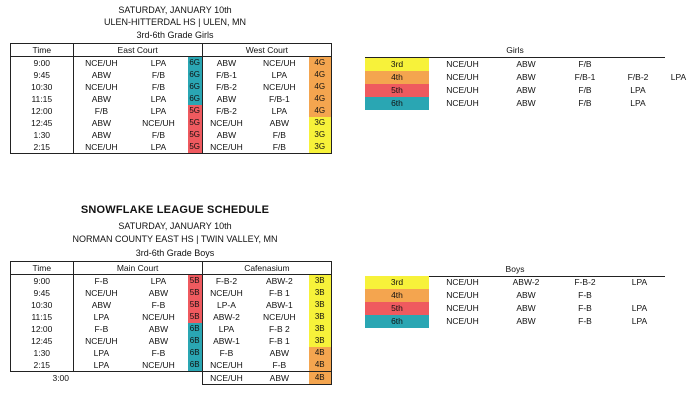  I want to click on legend-row: 5th NCE/UH ABW F/B LPA, so click(530, 90).